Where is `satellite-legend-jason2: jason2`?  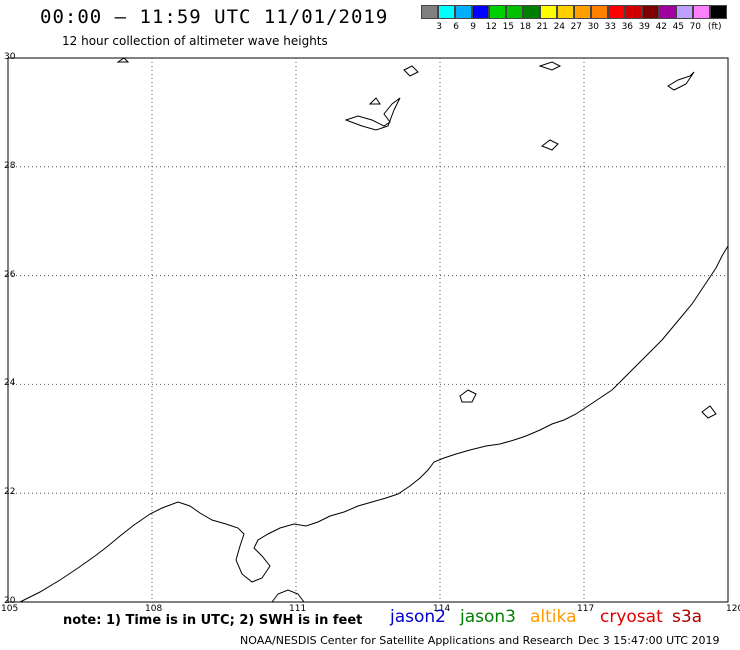
satellite-legend-jason2: jason2 is located at coordinates (418, 617).